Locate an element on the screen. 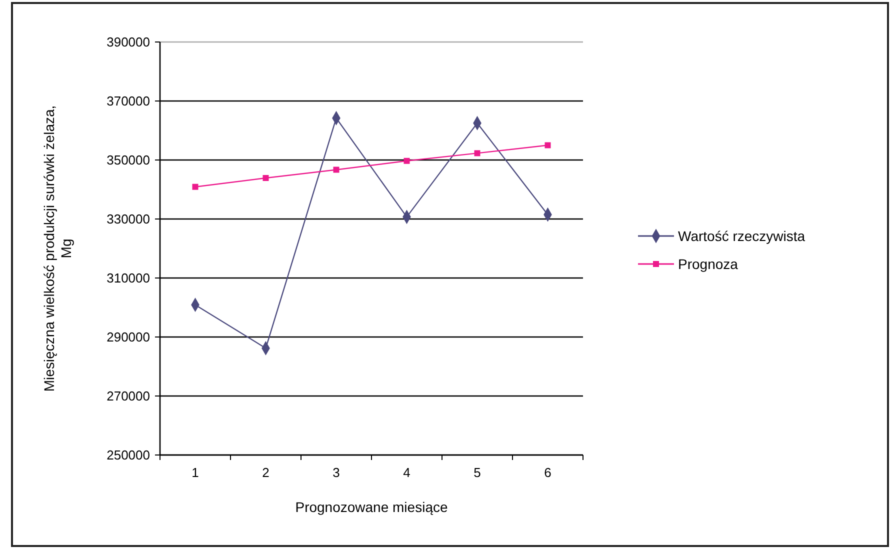  y-axis-title: Miesięczna wielkość produkcji surówki żelaza, Mg is located at coordinates (57, 248).